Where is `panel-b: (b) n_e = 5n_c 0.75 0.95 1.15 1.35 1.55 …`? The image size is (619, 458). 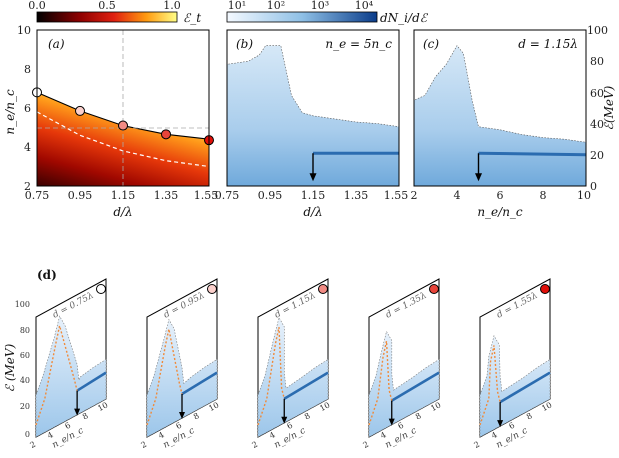 panel-b: (b) n_e = 5n_c 0.75 0.95 1.15 1.35 1.55 … is located at coordinates (312, 124).